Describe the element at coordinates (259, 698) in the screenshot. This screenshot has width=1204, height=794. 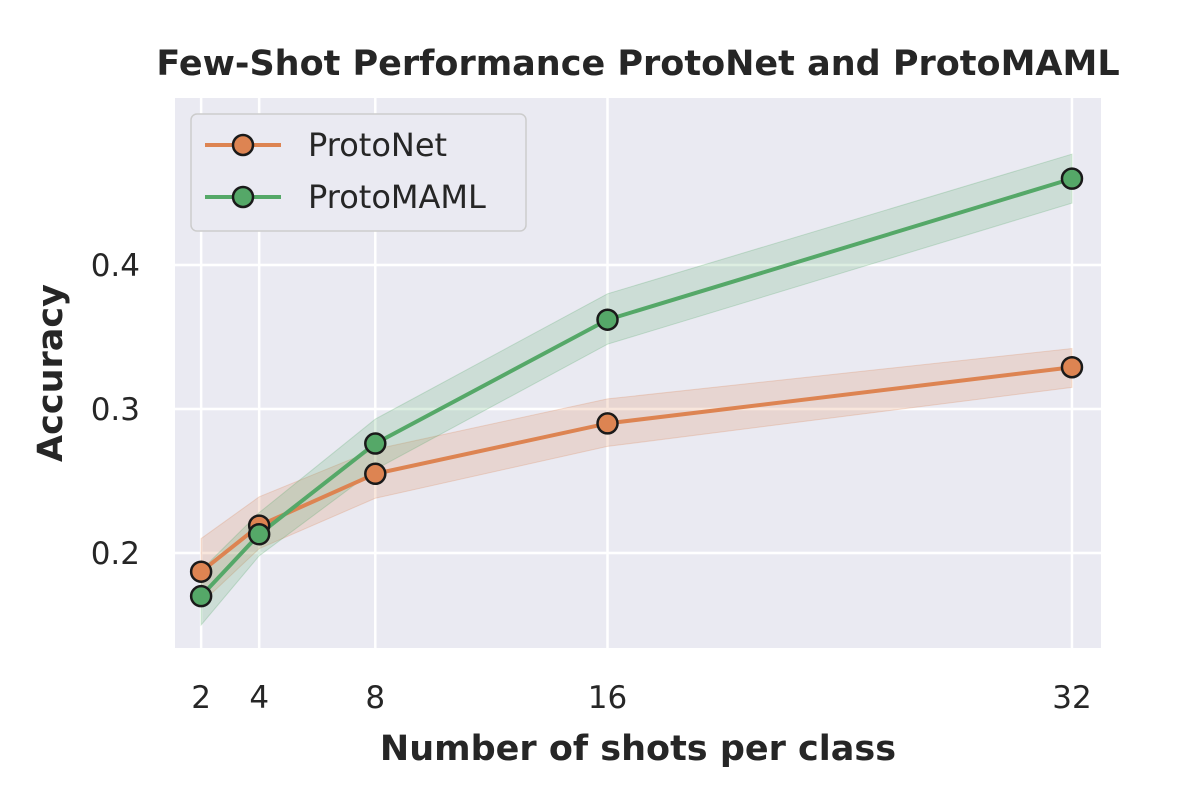
I see `x-tick-label: 4` at that location.